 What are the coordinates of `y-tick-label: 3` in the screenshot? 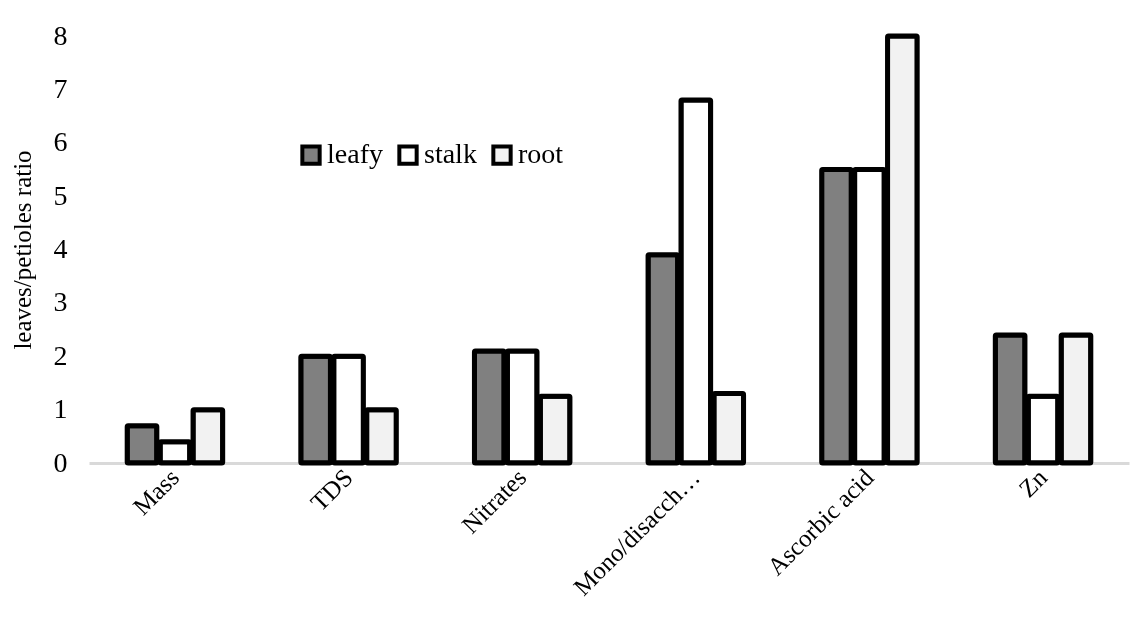 It's located at (60, 302).